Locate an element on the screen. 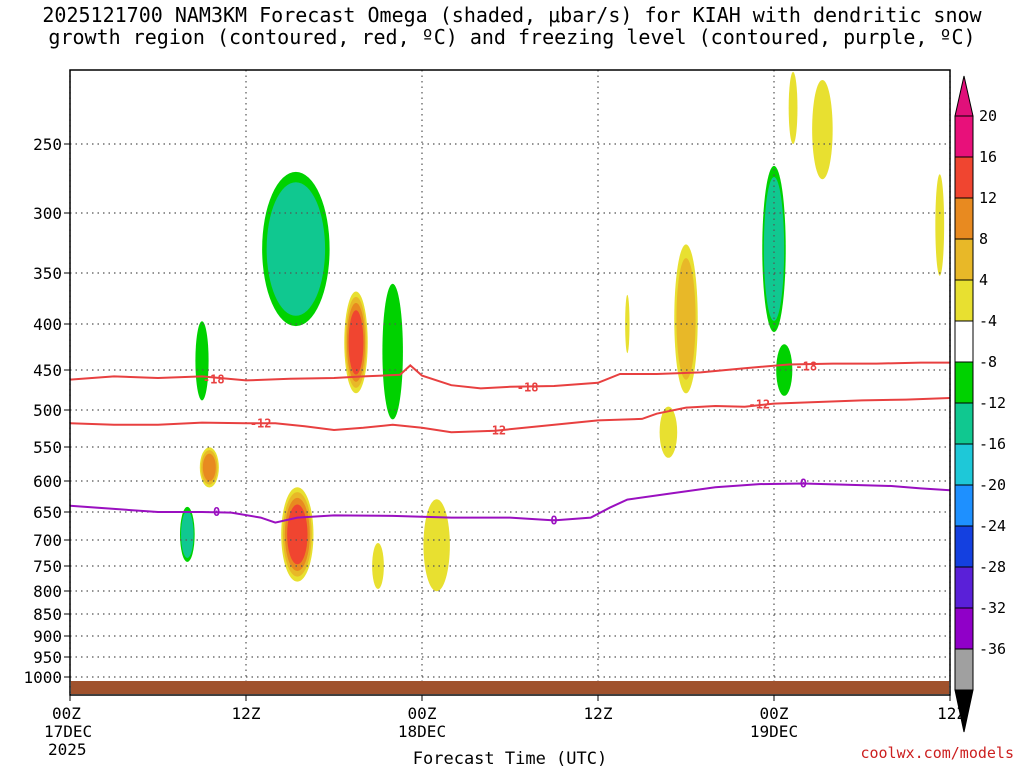 The height and width of the screenshot is (768, 1024). omega-downward-core-19z is located at coordinates (356, 342).